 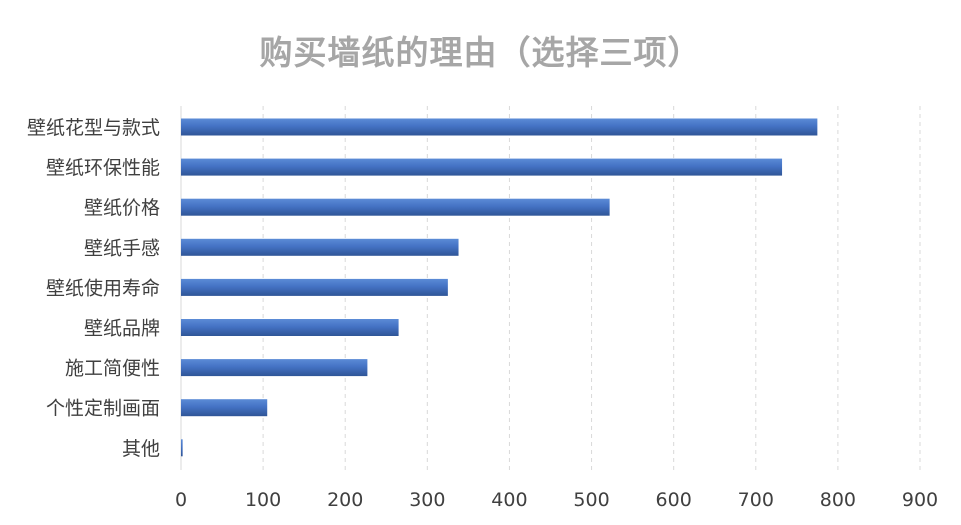 I want to click on x-tick-label: 600, so click(x=674, y=500).